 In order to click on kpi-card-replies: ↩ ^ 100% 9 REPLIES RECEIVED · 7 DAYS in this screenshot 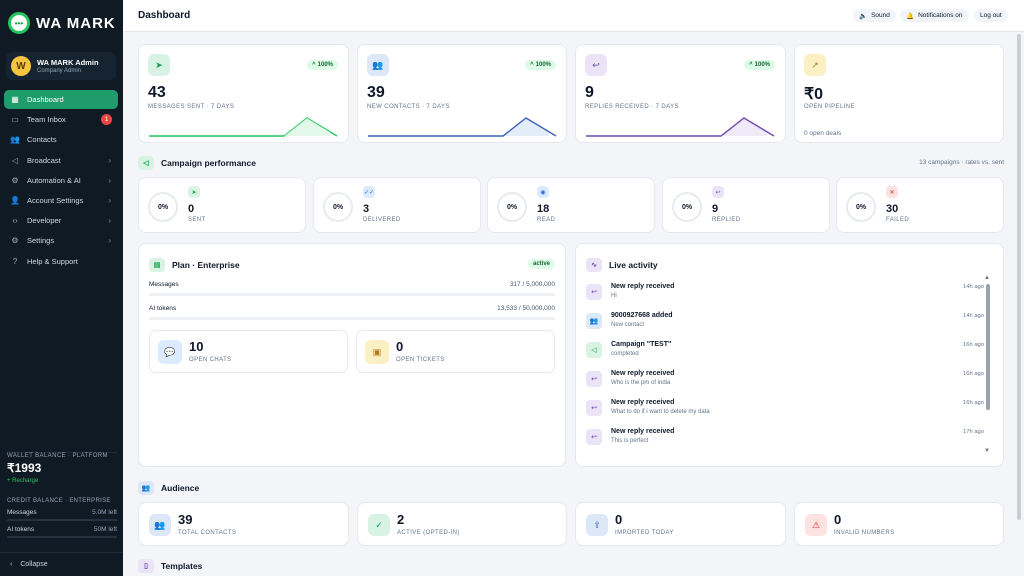, I will do `click(680, 93)`.